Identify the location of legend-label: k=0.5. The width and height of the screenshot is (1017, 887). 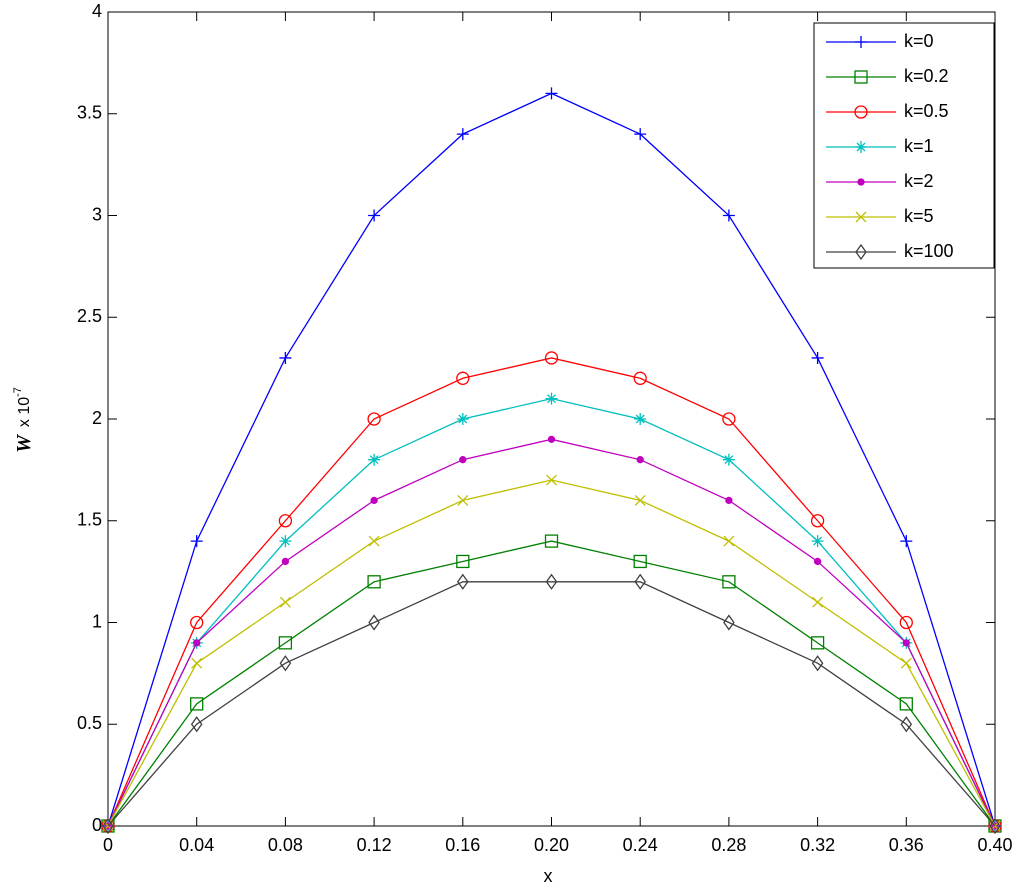
(926, 111).